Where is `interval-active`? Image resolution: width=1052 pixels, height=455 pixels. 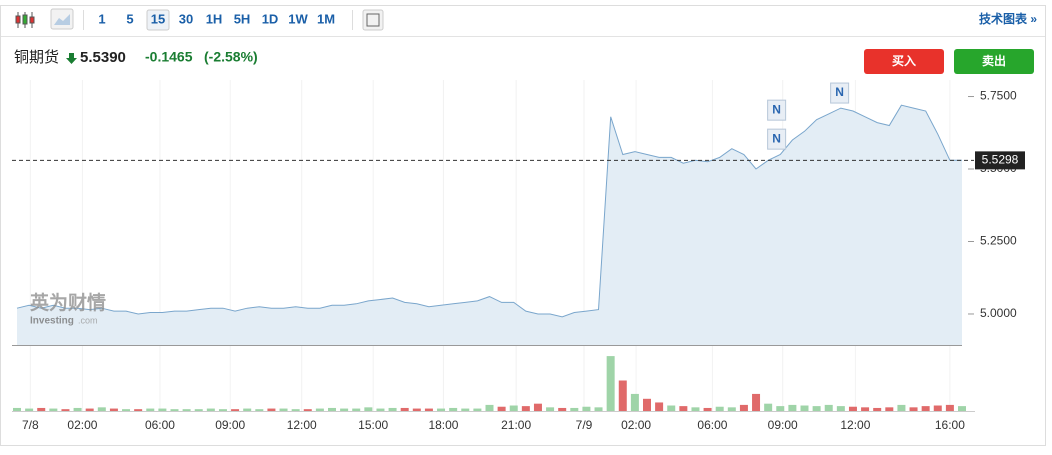
interval-active is located at coordinates (158, 20).